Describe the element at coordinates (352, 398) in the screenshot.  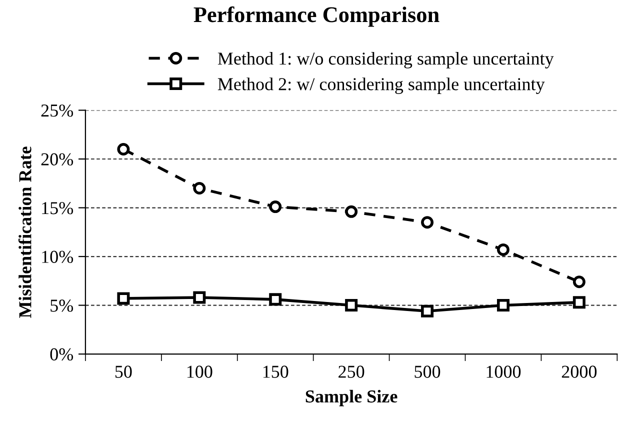
I see `x-axis-title: Sample Size` at that location.